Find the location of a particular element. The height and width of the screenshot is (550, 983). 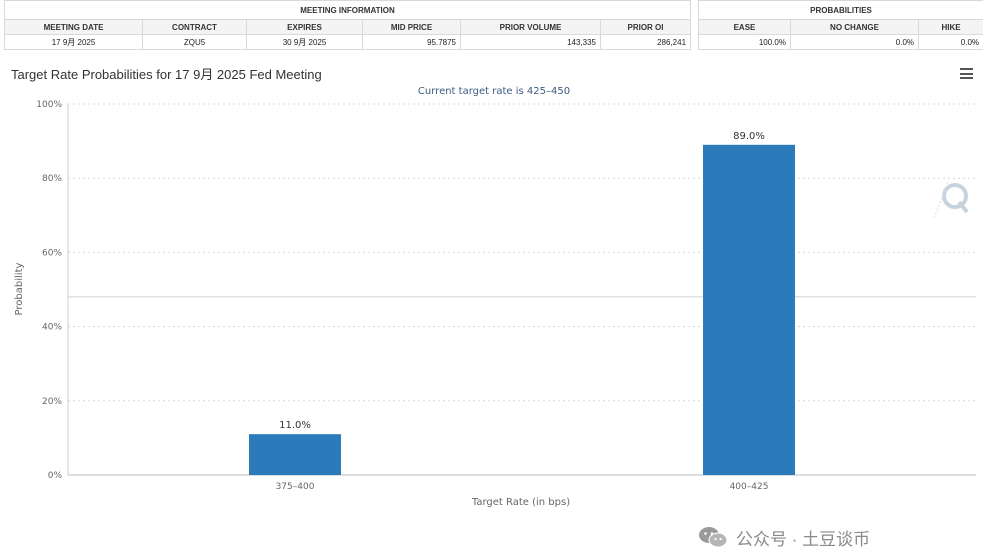

col-contract: CONTRACT is located at coordinates (195, 27).